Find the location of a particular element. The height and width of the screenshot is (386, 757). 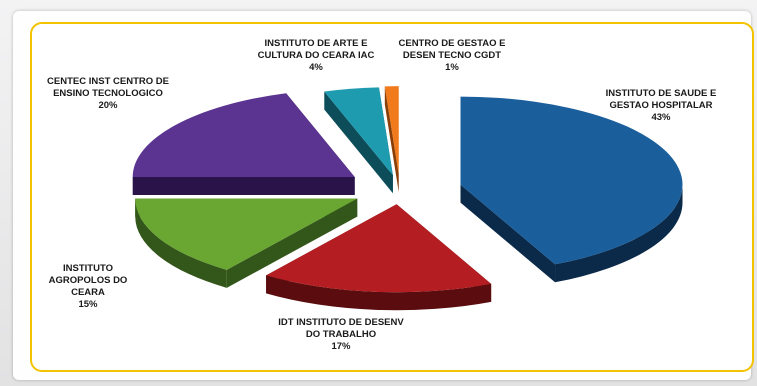

slice-name-line: ENSINO TECNOLOGICO is located at coordinates (108, 93).